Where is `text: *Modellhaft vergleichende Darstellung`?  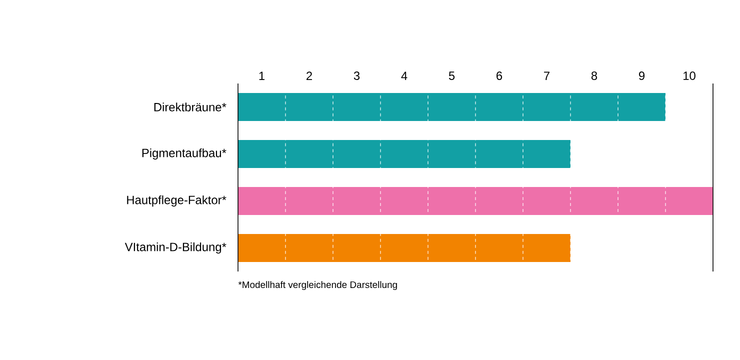 text: *Modellhaft vergleichende Darstellung is located at coordinates (317, 285).